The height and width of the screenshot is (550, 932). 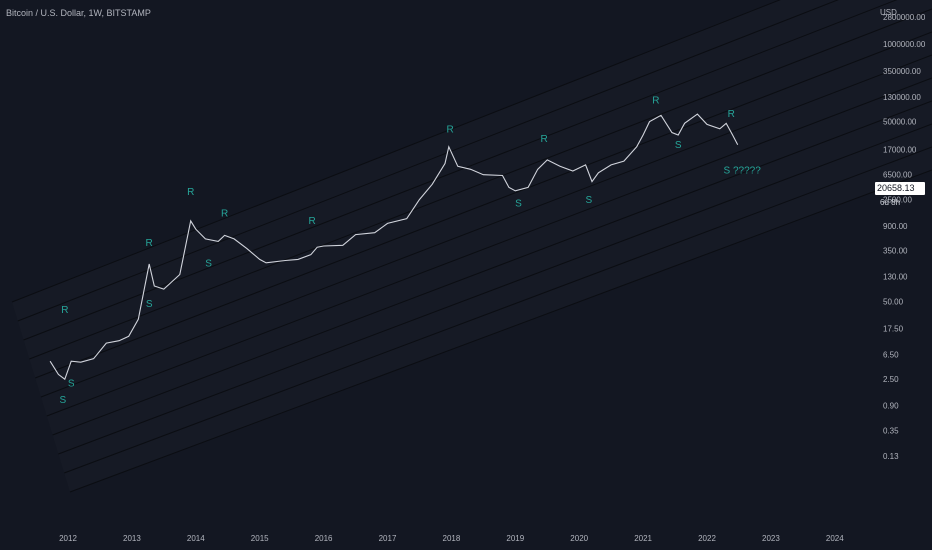 I want to click on price-tick-label: 17000.00, so click(x=900, y=150).